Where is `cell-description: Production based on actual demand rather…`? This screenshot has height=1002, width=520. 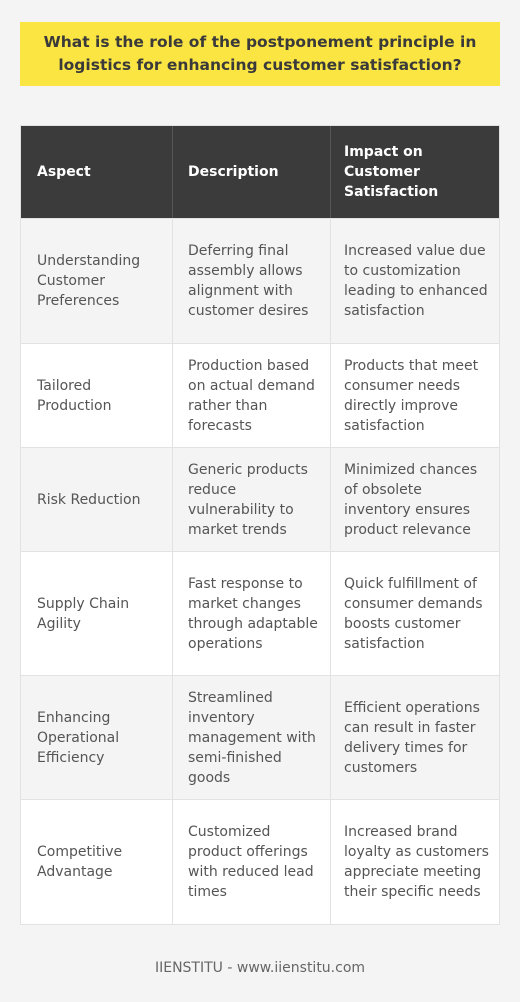 cell-description: Production based on actual demand rather… is located at coordinates (251, 395).